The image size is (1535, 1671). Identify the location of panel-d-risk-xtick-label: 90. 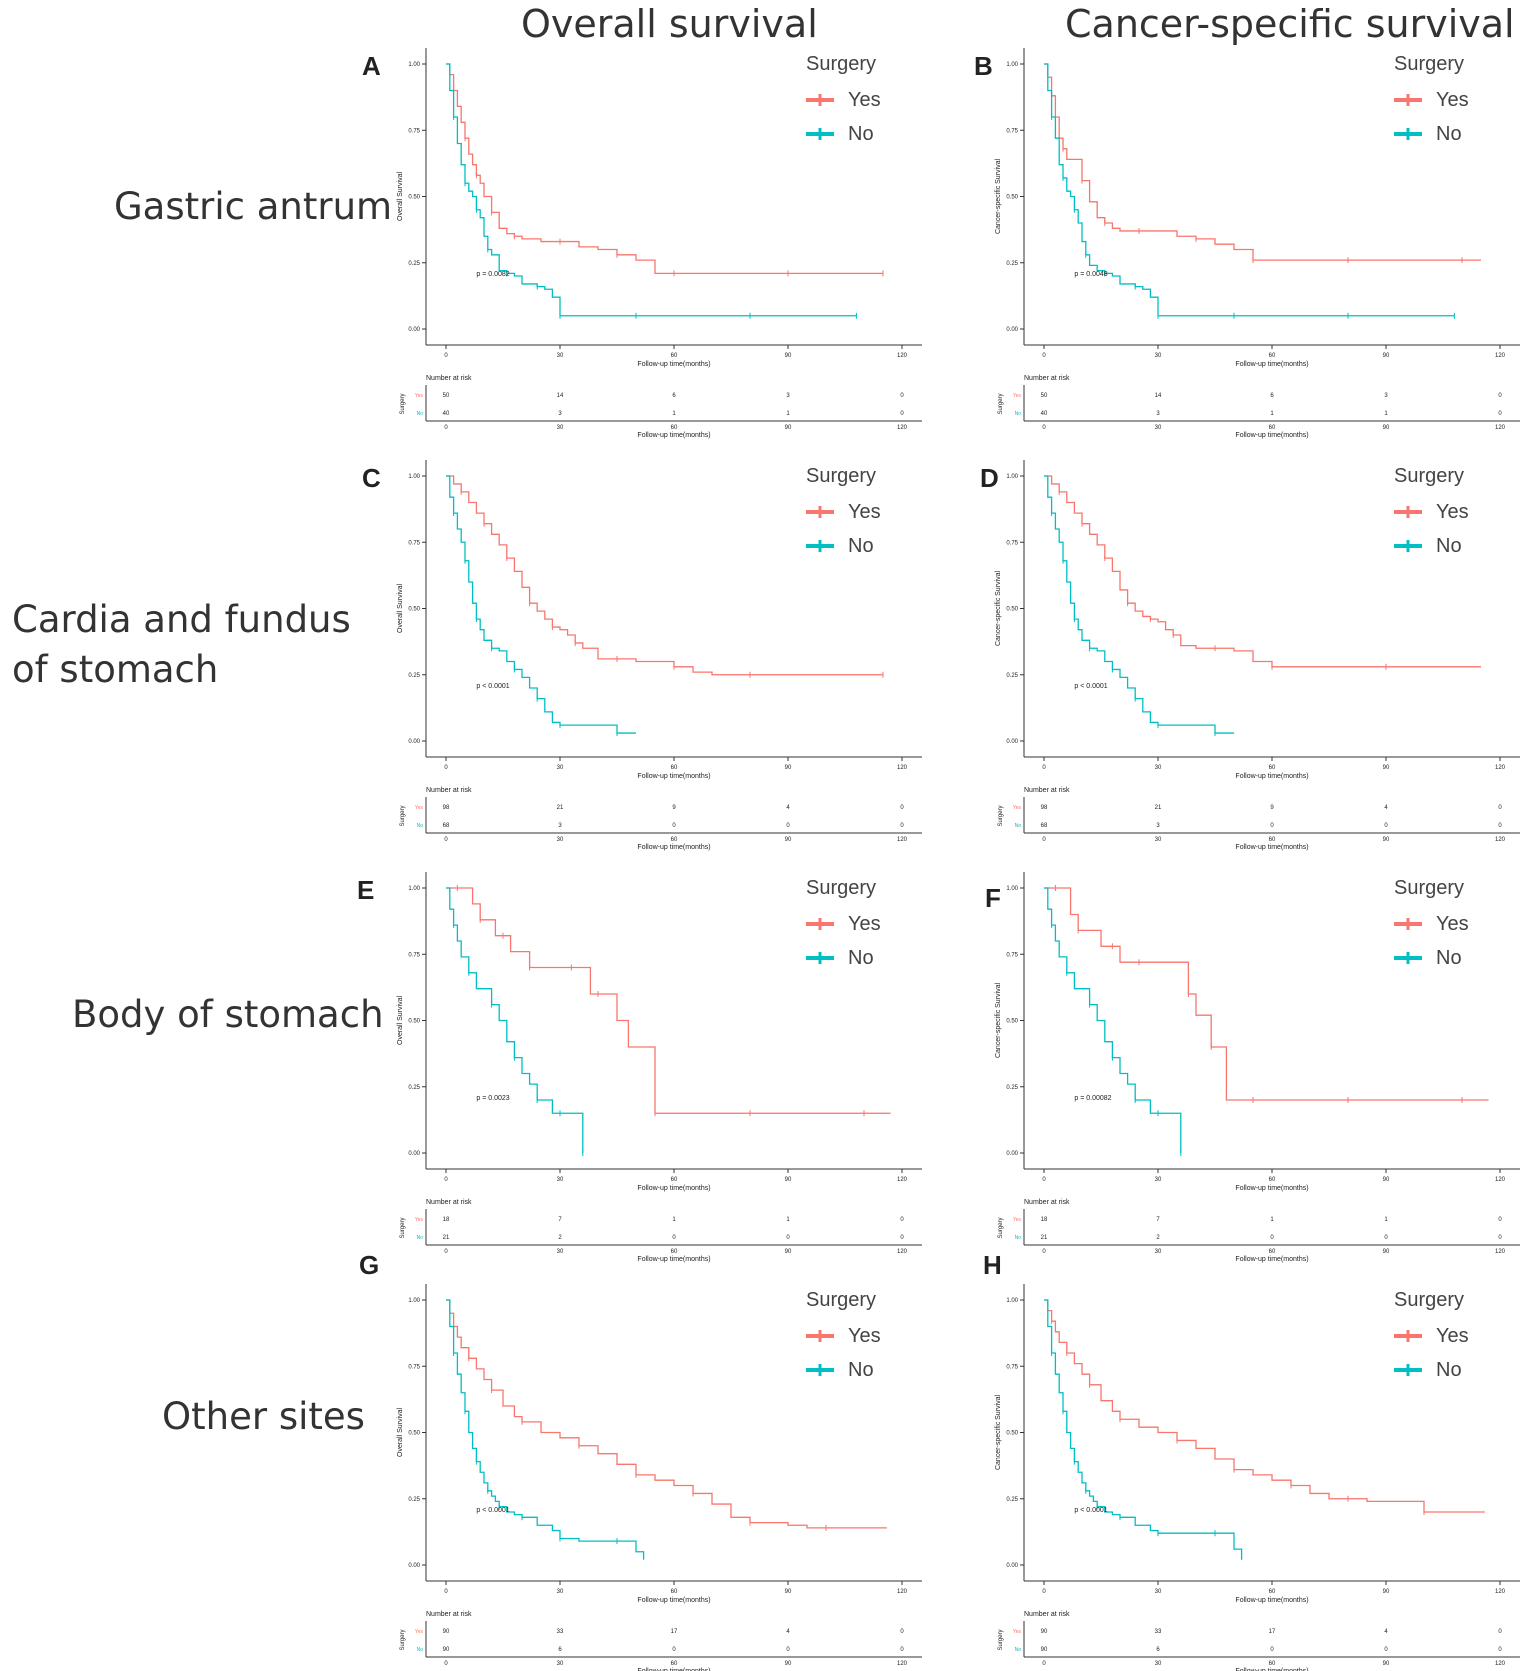
(1386, 840).